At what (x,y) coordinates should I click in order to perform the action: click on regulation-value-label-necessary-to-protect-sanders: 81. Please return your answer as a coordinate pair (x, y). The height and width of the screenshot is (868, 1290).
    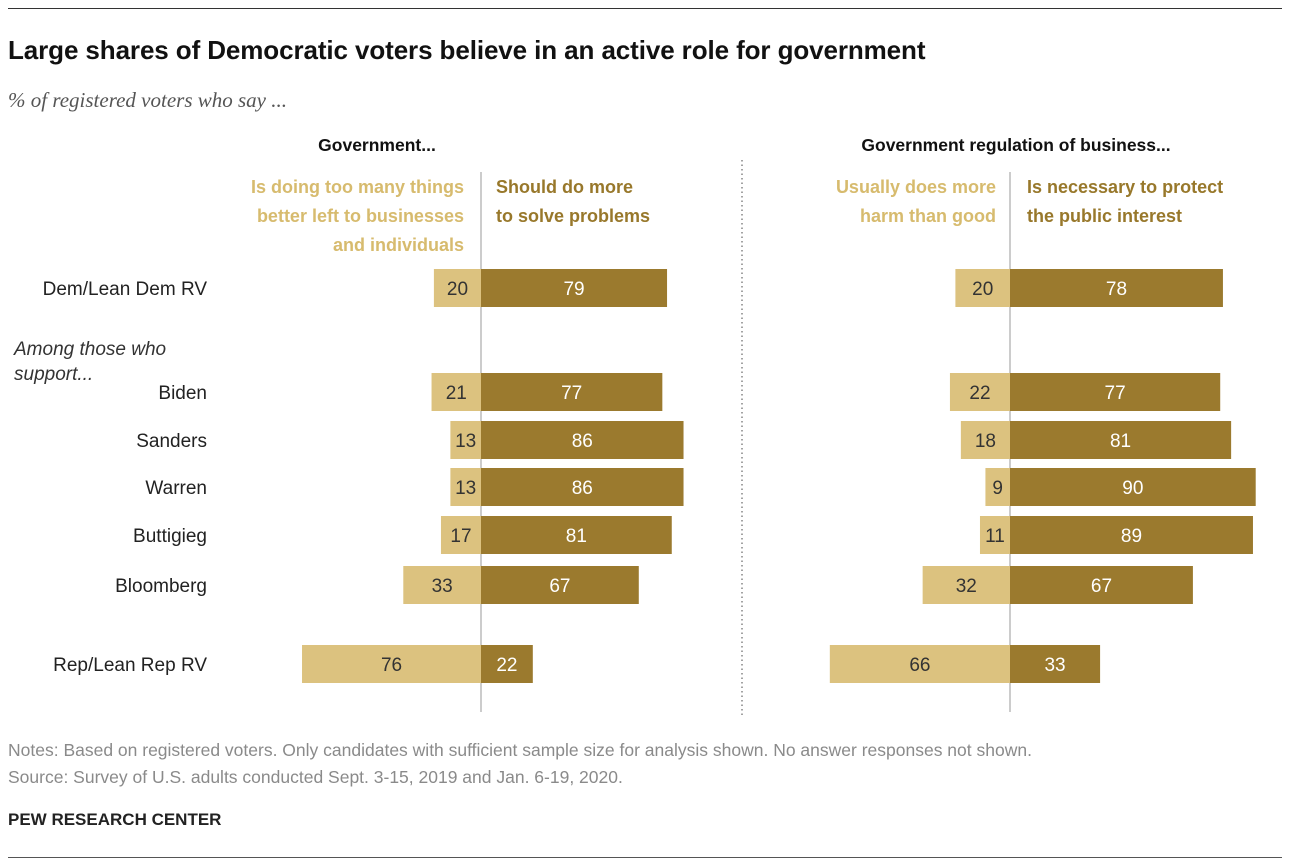
    Looking at the image, I should click on (1120, 441).